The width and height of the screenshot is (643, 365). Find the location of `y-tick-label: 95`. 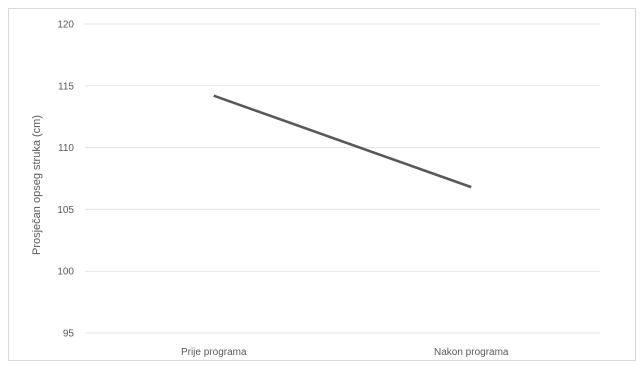

y-tick-label: 95 is located at coordinates (69, 334).